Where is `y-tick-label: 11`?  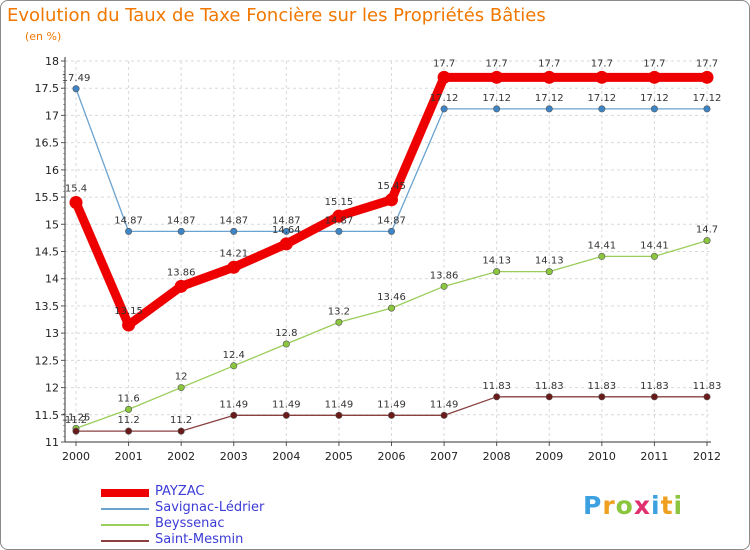
y-tick-label: 11 is located at coordinates (52, 442).